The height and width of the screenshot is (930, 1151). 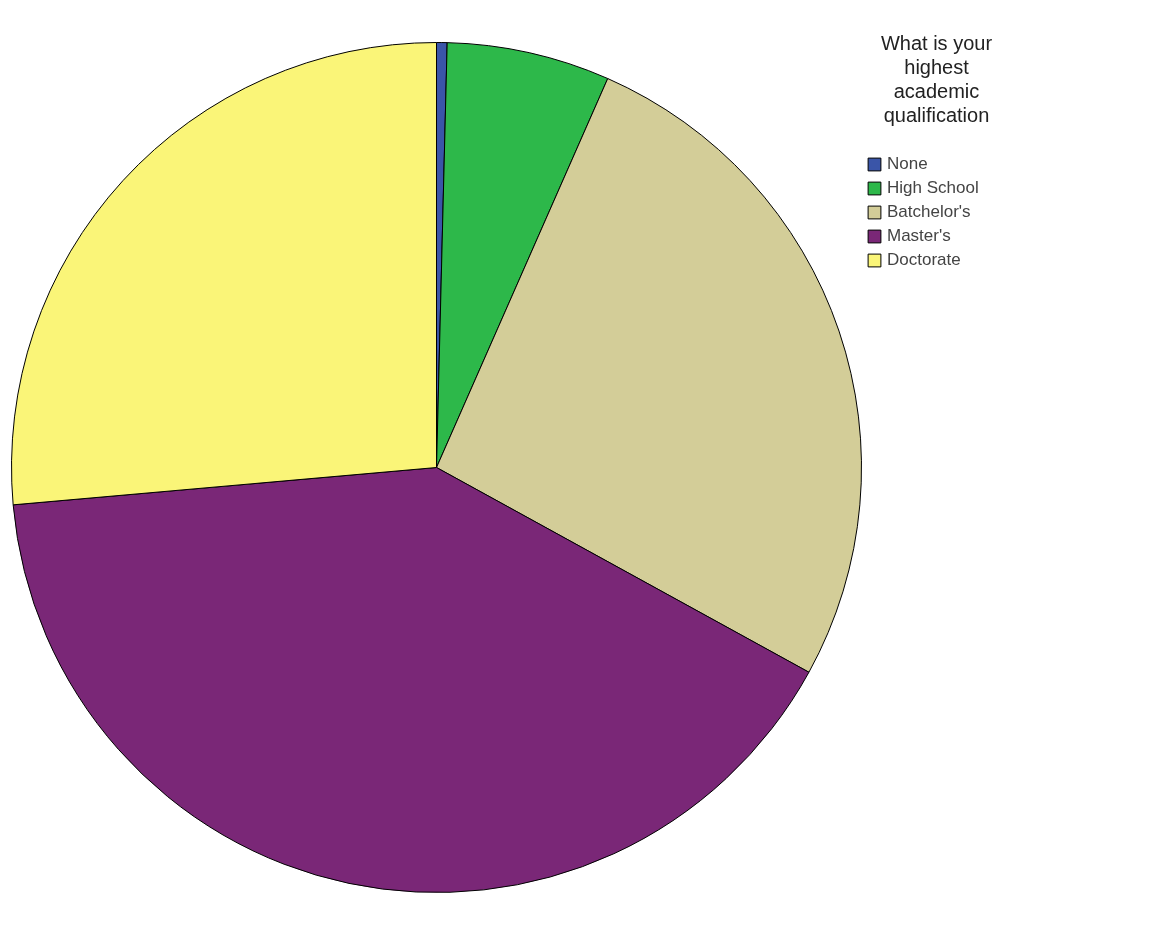 I want to click on legend-label: High School, so click(x=933, y=188).